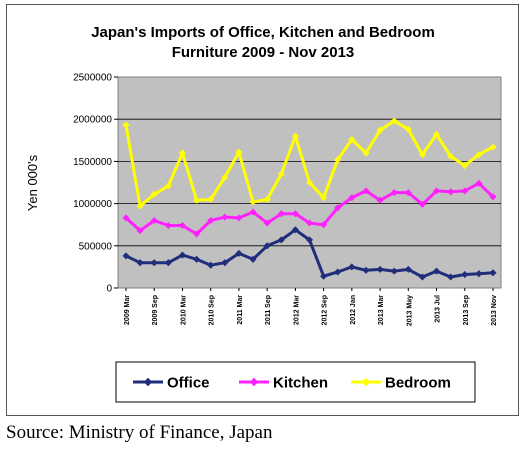 Image resolution: width=527 pixels, height=455 pixels. What do you see at coordinates (92, 162) in the screenshot?
I see `y-tick-label: 1500000` at bounding box center [92, 162].